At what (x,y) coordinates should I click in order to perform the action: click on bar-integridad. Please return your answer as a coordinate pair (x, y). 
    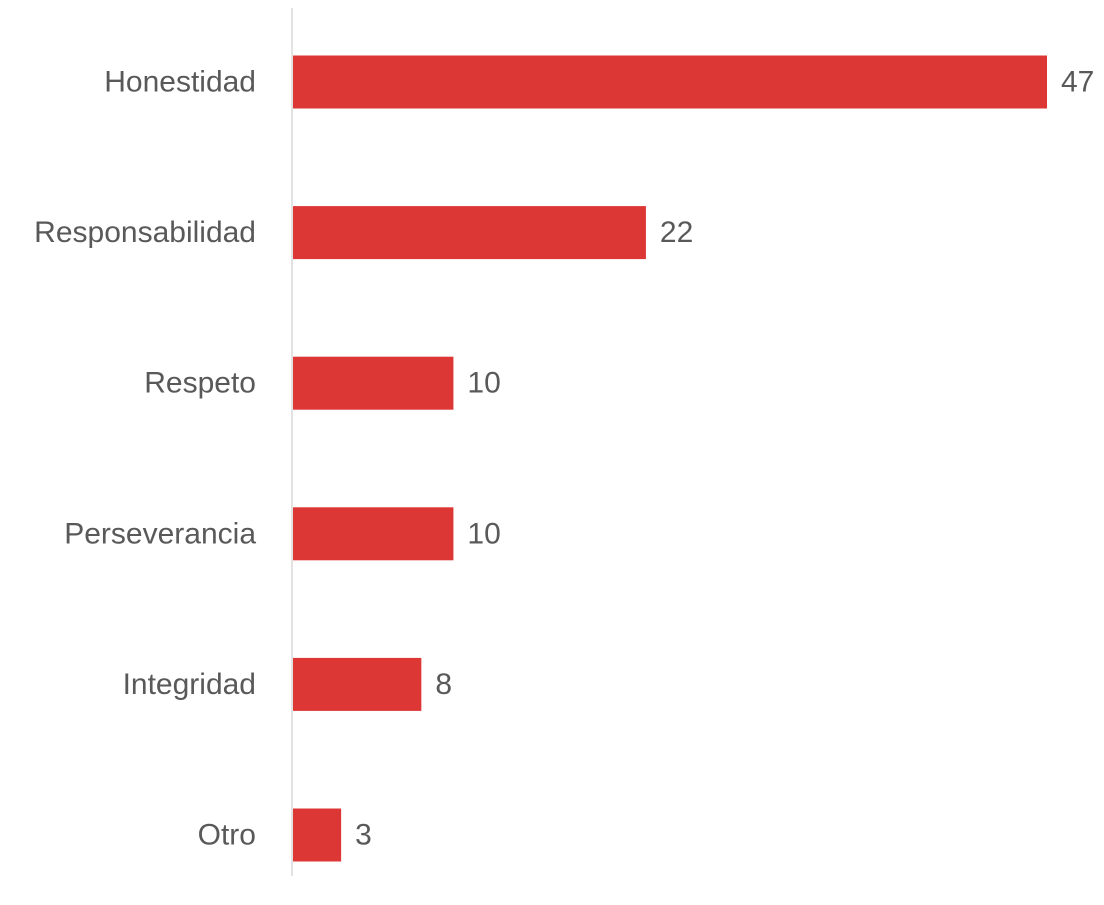
    Looking at the image, I should click on (357, 684).